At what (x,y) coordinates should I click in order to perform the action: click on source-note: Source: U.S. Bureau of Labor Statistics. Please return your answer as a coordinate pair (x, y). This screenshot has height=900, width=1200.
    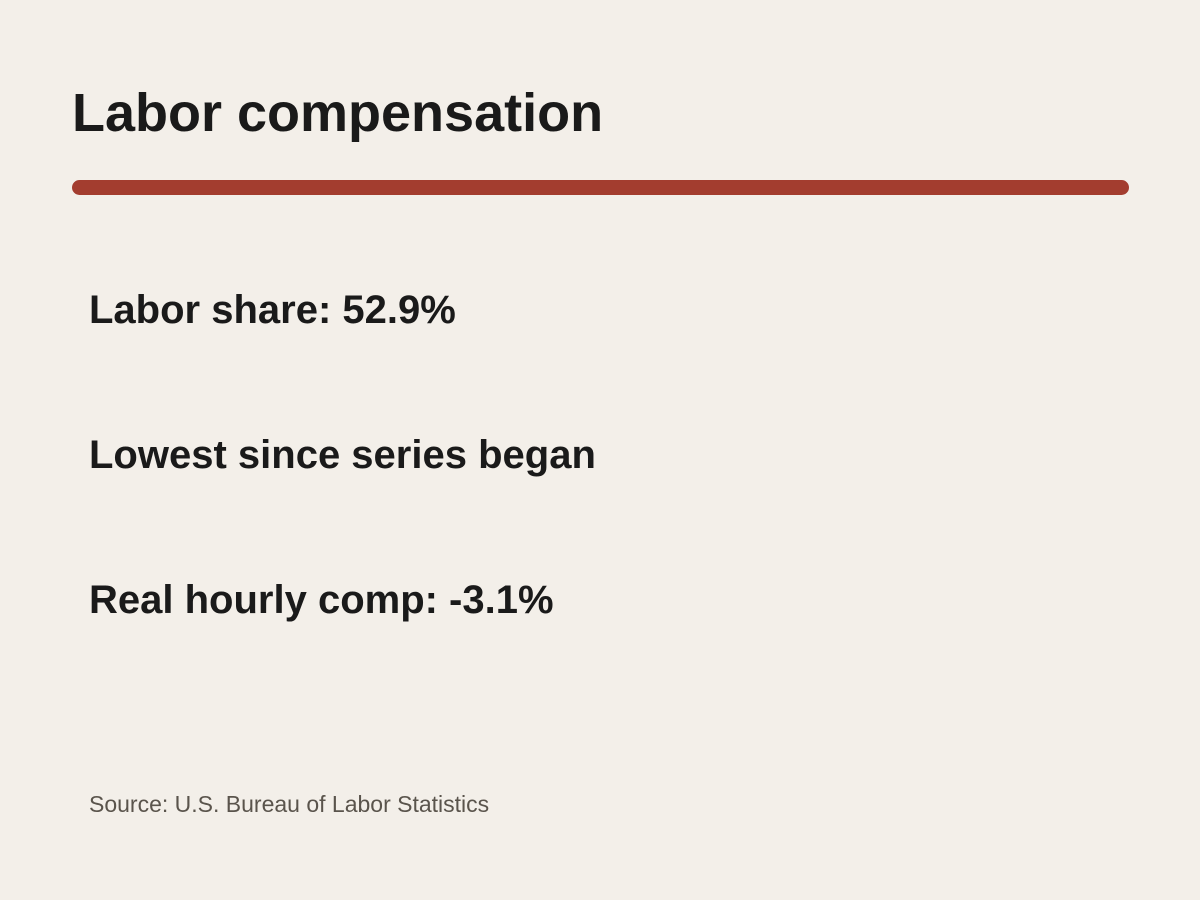
    Looking at the image, I should click on (289, 804).